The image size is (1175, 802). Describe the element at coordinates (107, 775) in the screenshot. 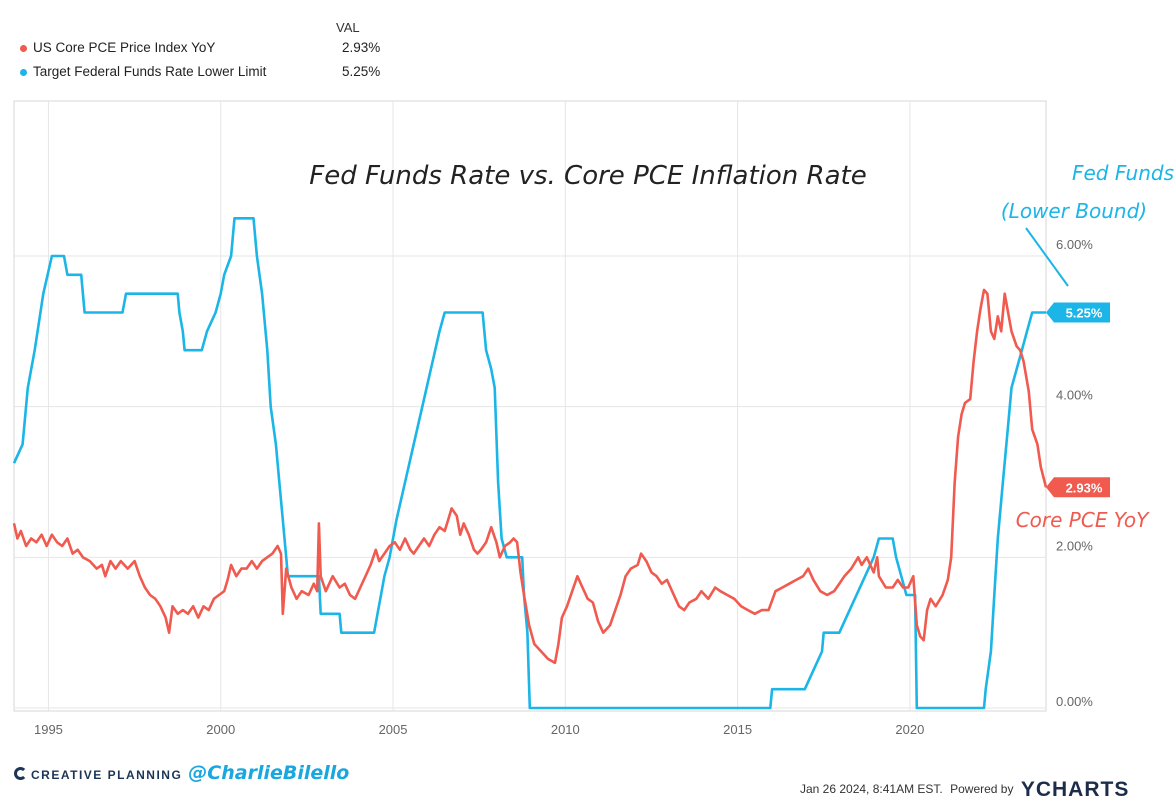

I see `brand-left-text: CREATIVE PLANNING` at that location.